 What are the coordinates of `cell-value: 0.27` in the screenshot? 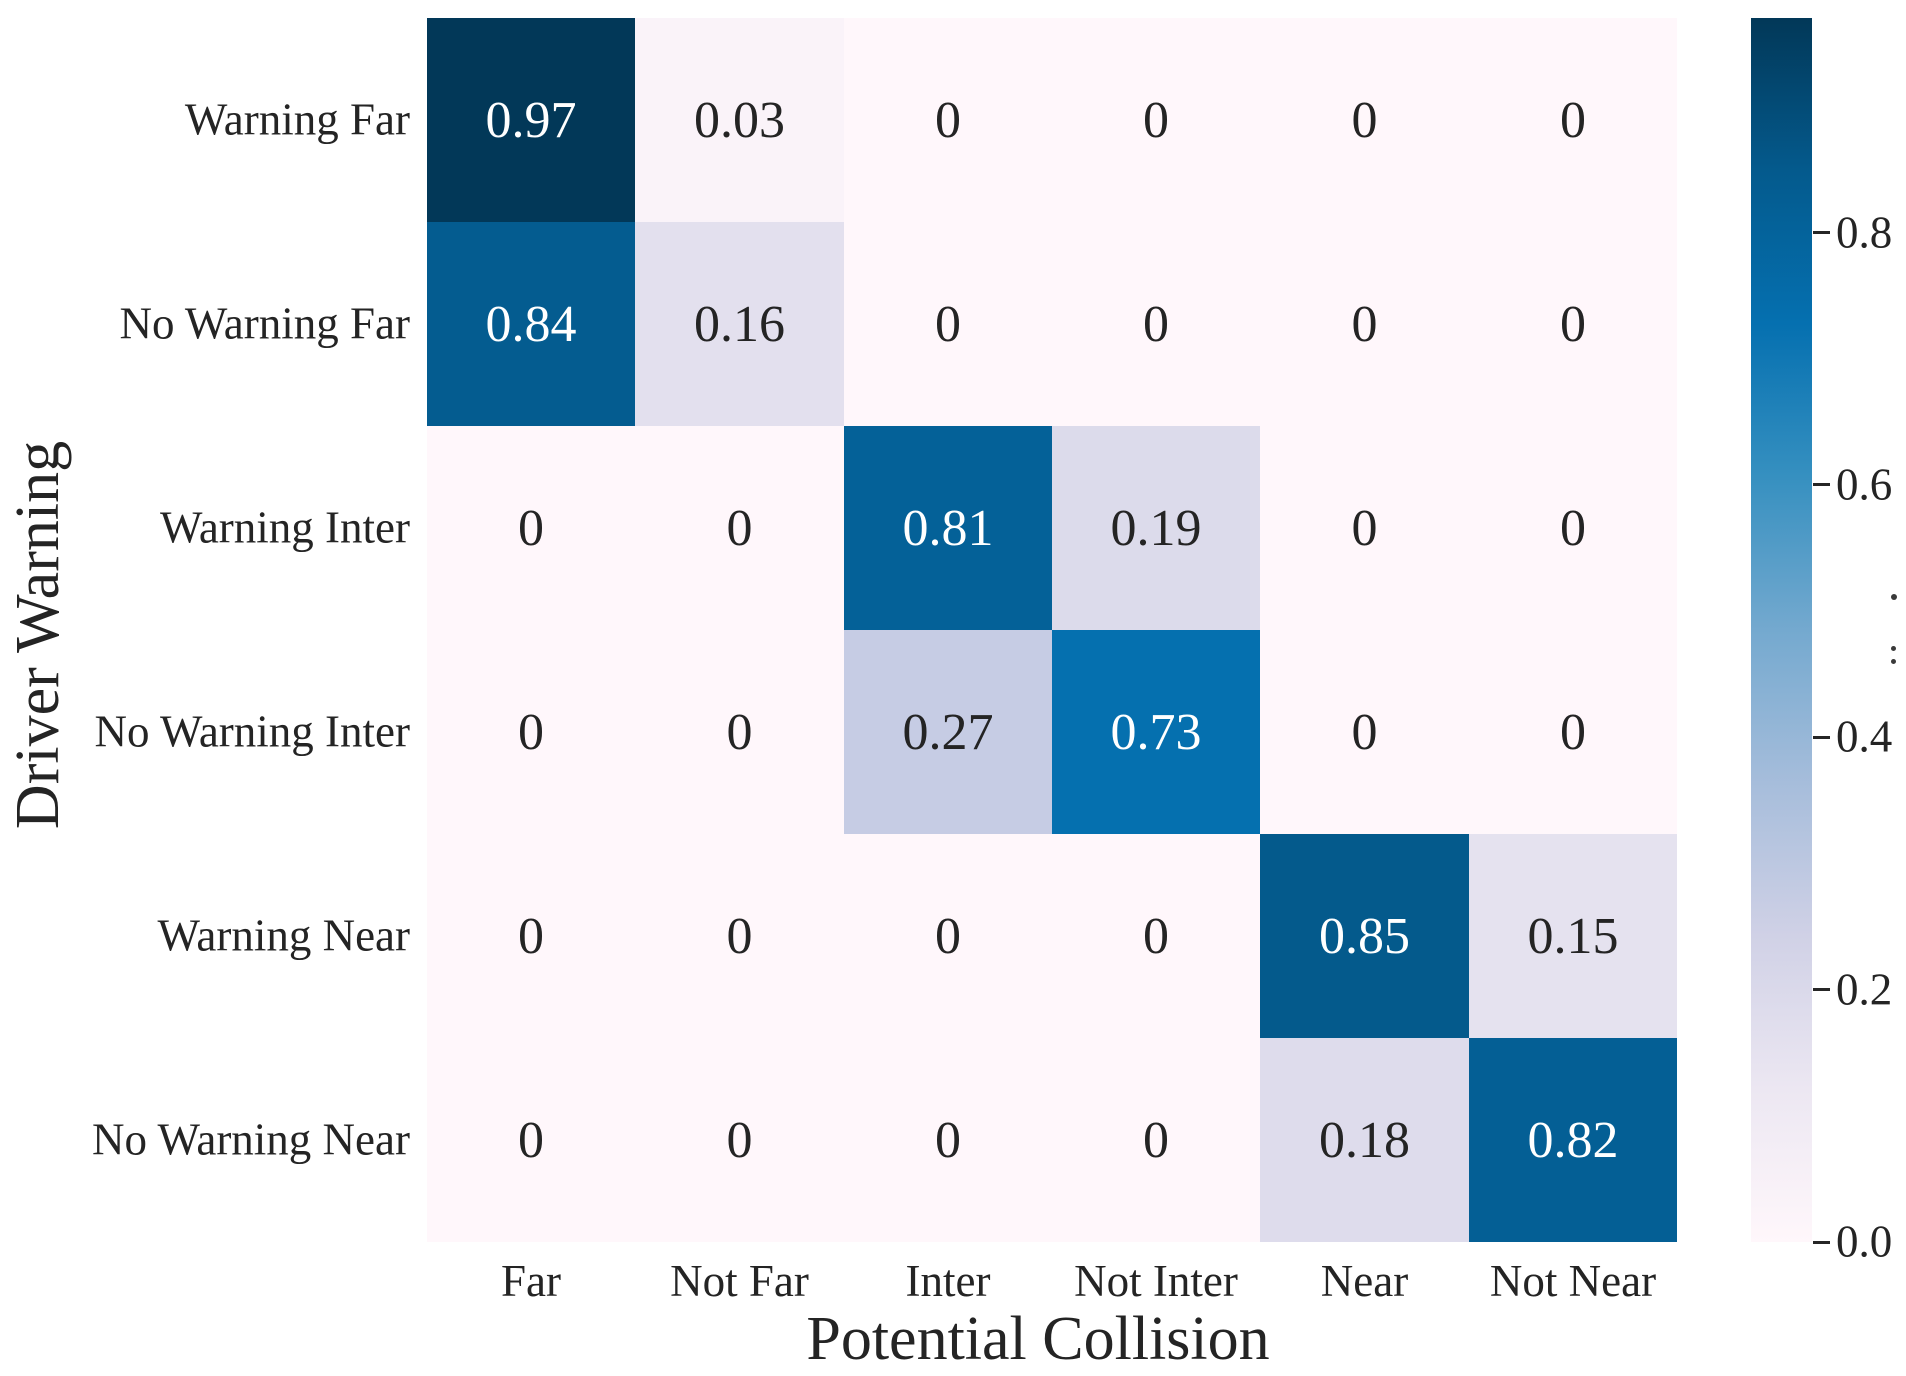 It's located at (948, 732).